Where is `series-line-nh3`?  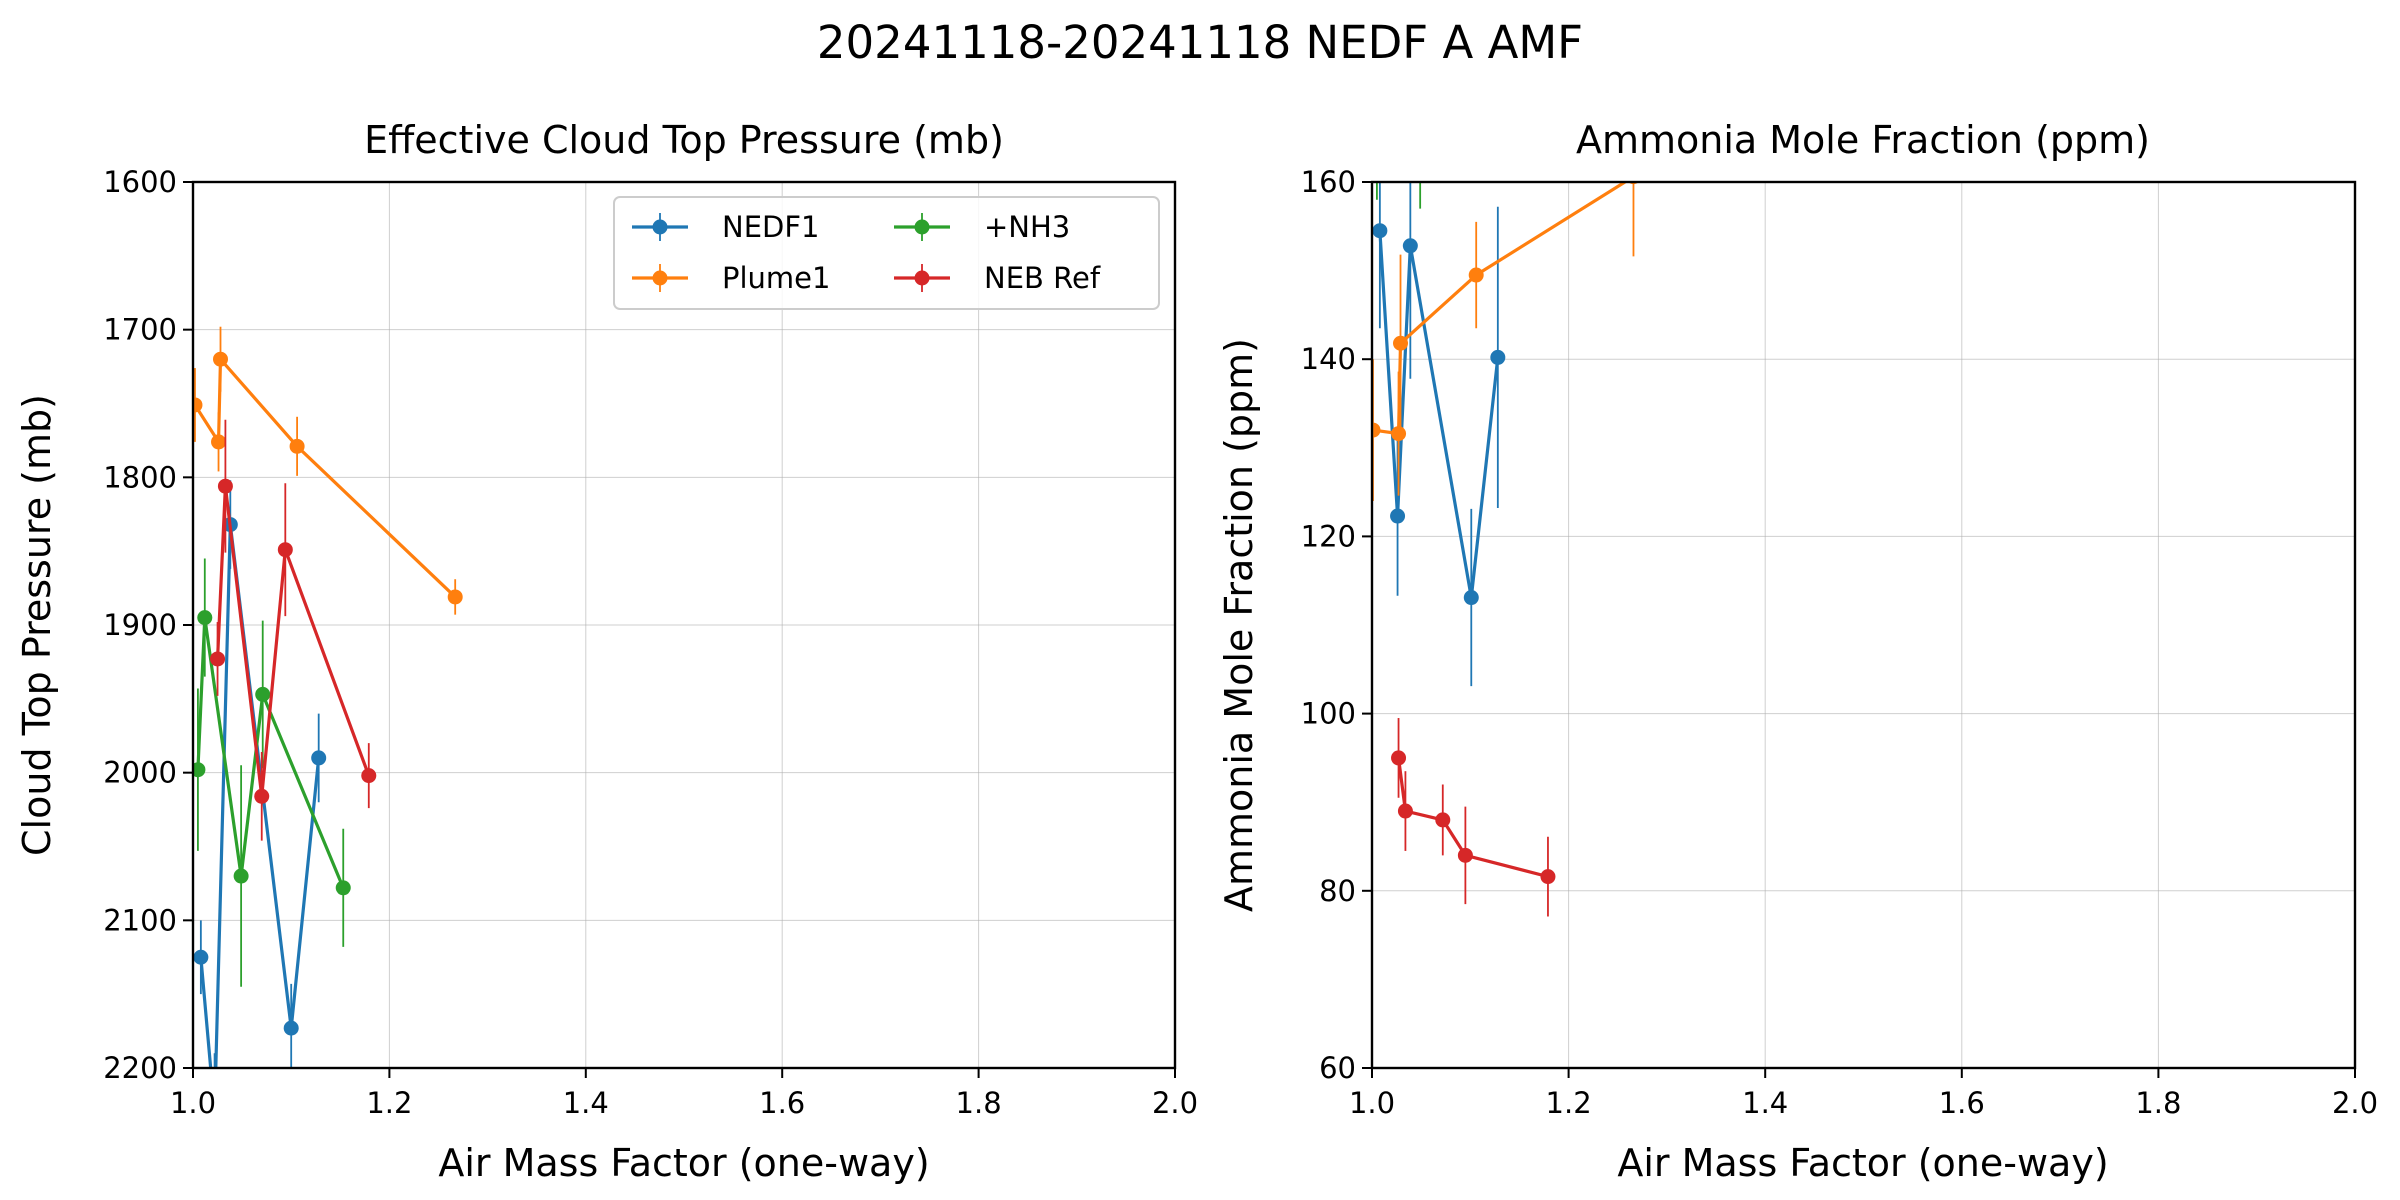 series-line-nh3 is located at coordinates (1398, 124).